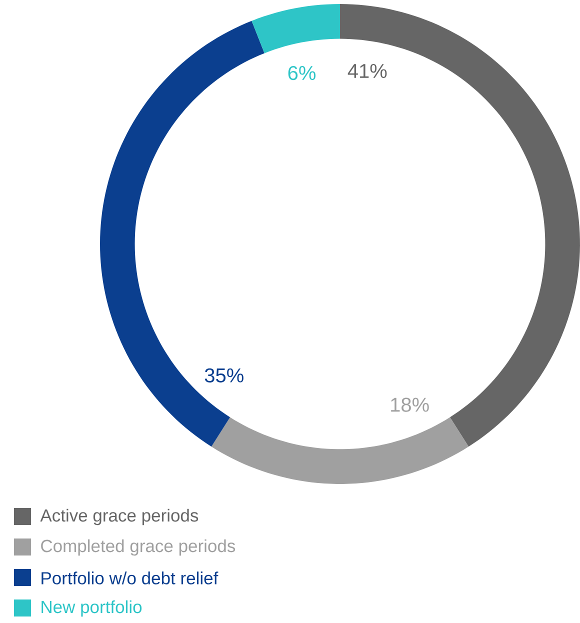  I want to click on legend-label: Completed grace periods, so click(138, 547).